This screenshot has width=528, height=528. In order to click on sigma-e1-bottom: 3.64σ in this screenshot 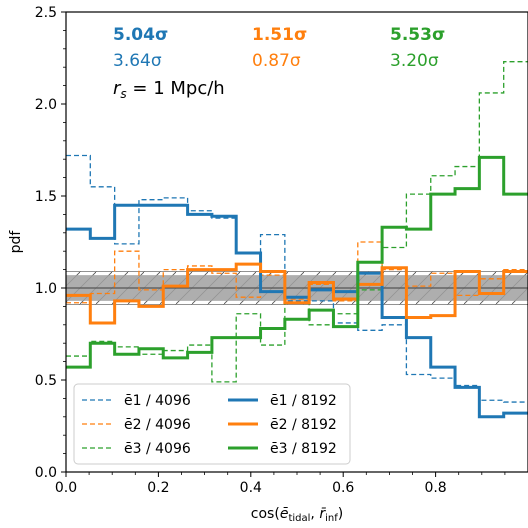, I will do `click(137, 61)`.